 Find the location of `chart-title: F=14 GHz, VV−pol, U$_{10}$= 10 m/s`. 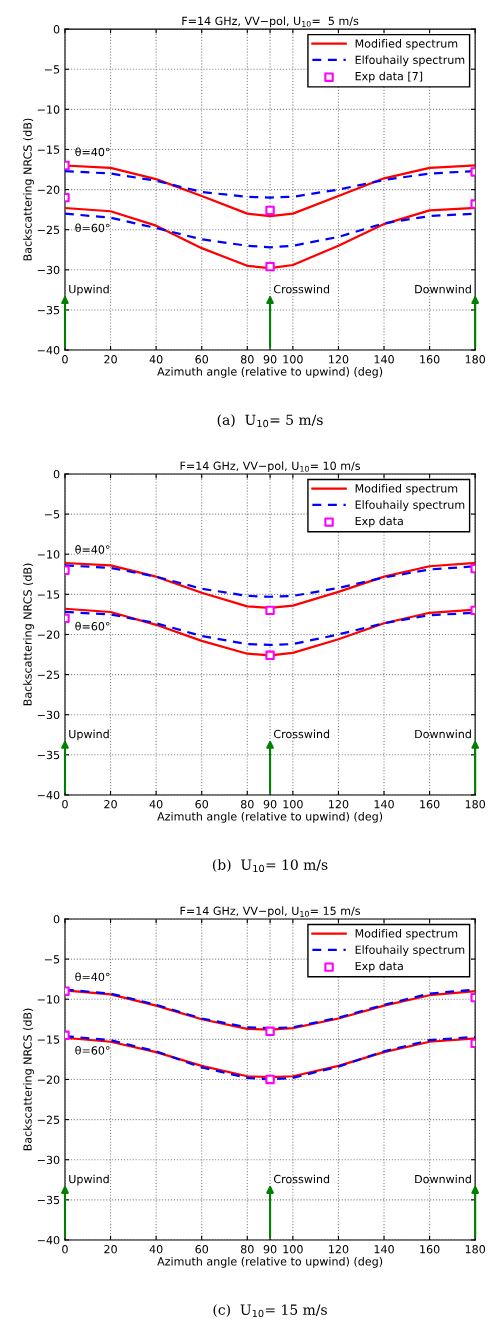

chart-title: F=14 GHz, VV−pol, U$_{10}$= 10 m/s is located at coordinates (270, 467).